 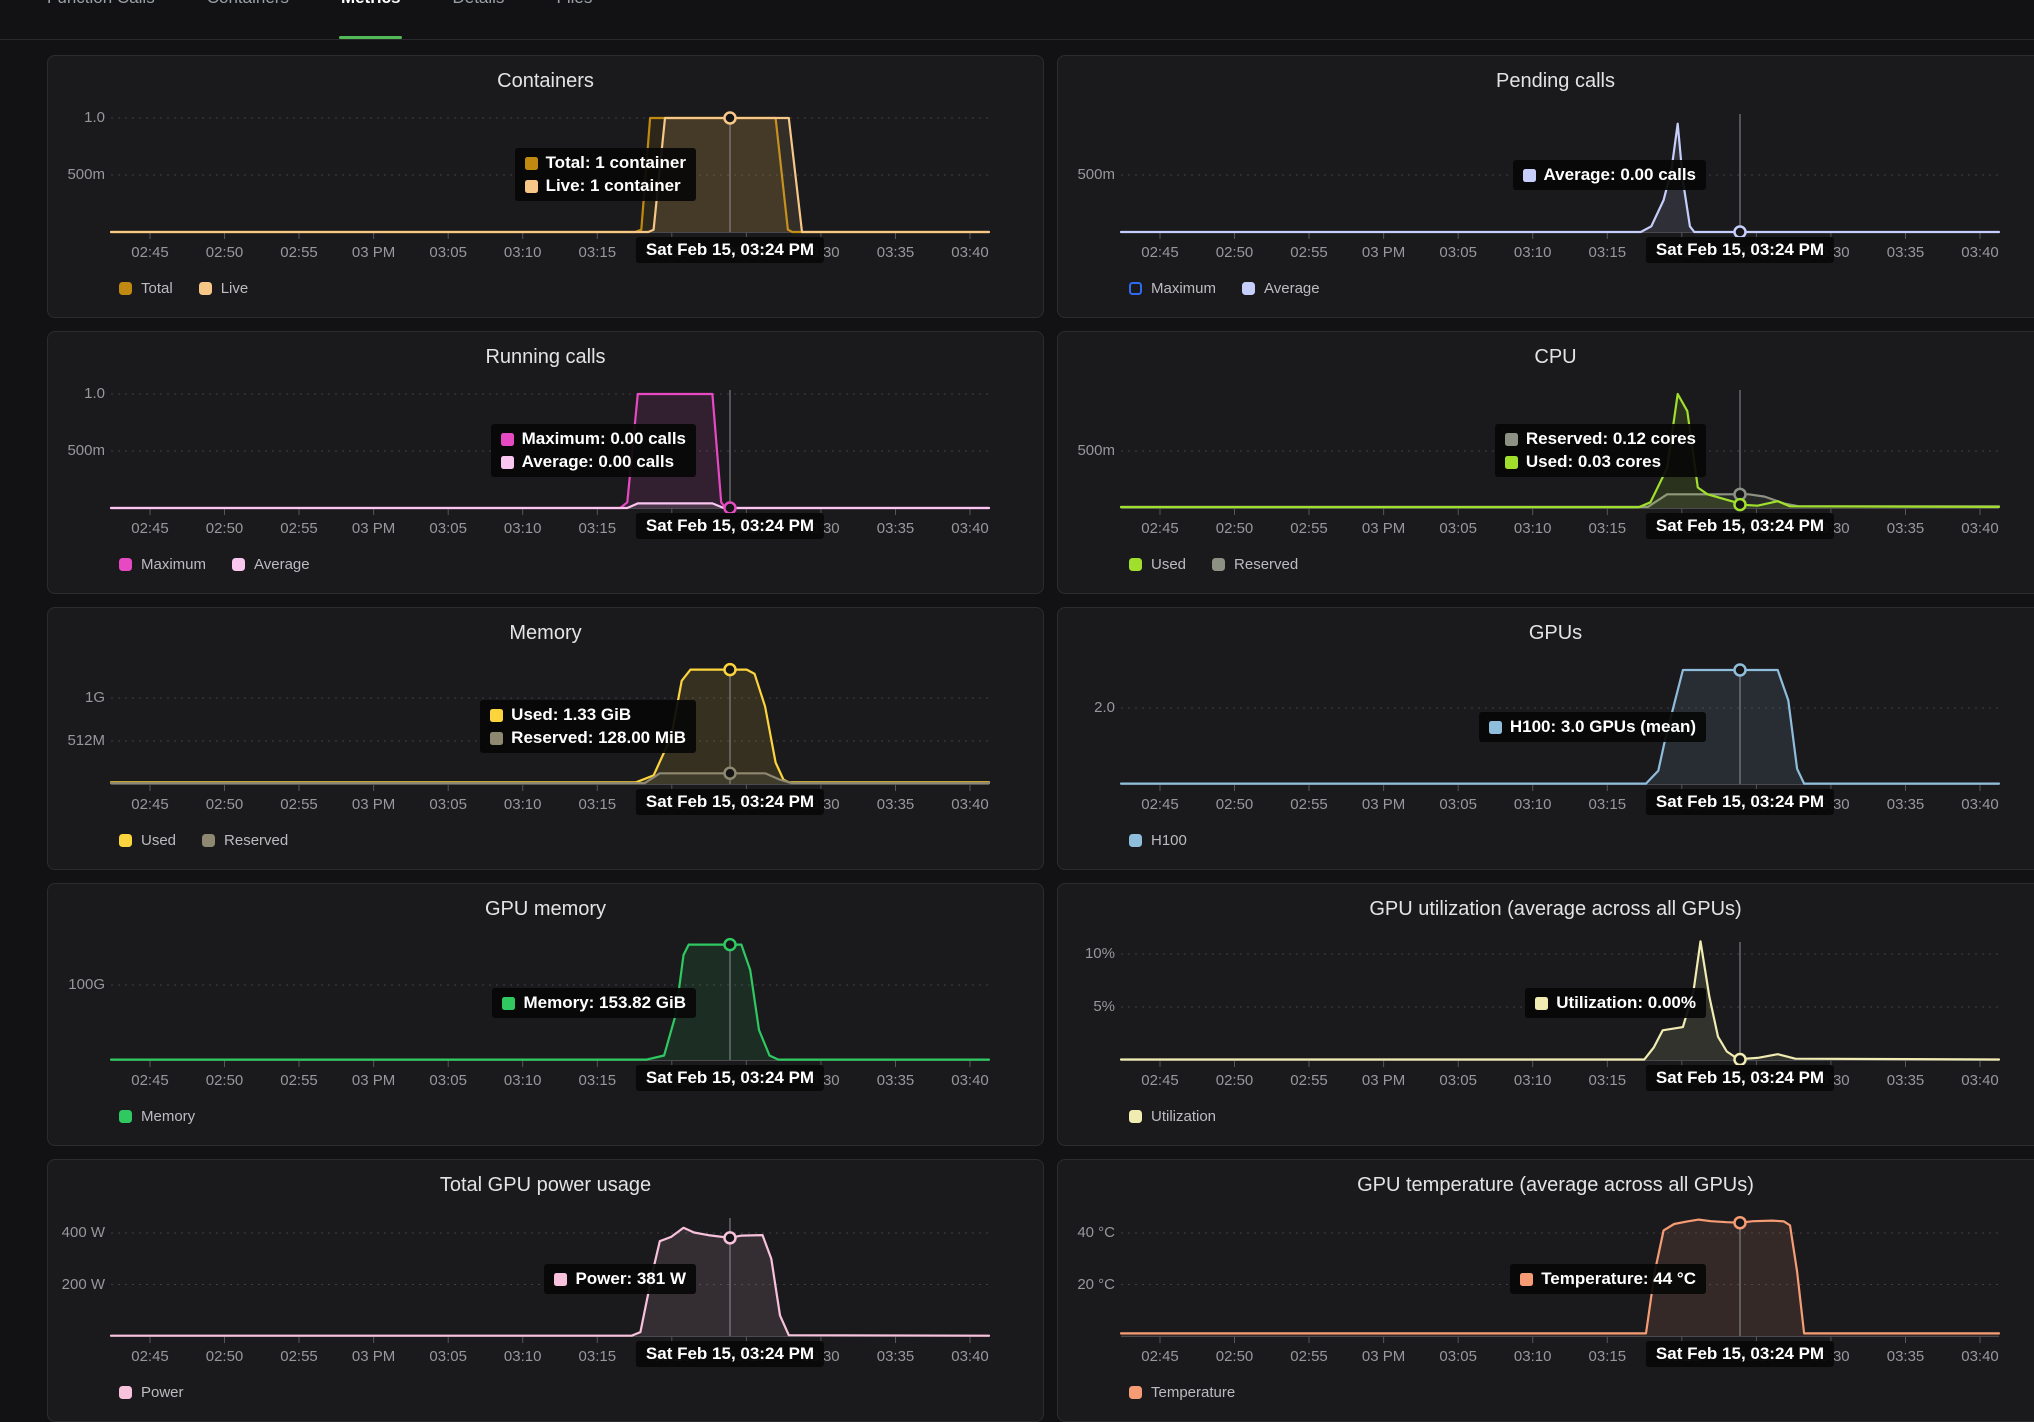 I want to click on chart-title: CPU, so click(x=1555, y=357).